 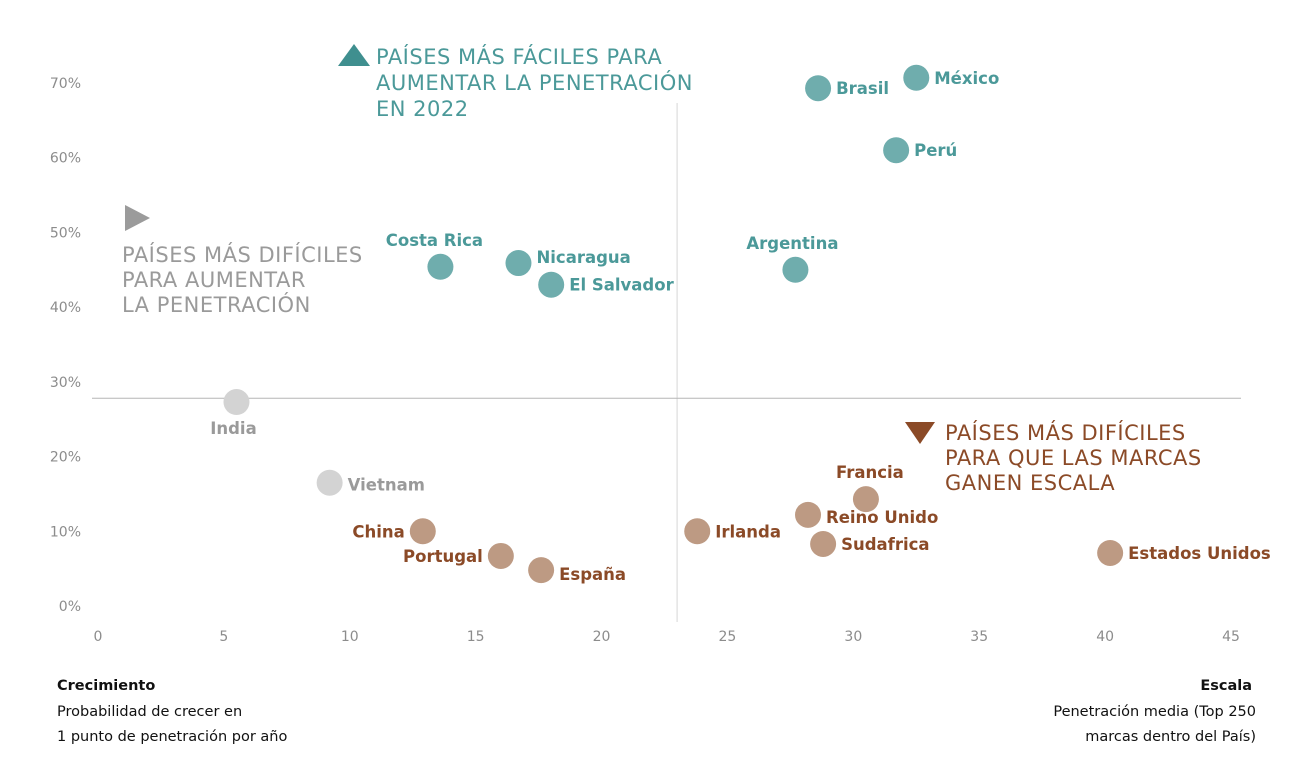 I want to click on triangle-down-icon, so click(x=920, y=433).